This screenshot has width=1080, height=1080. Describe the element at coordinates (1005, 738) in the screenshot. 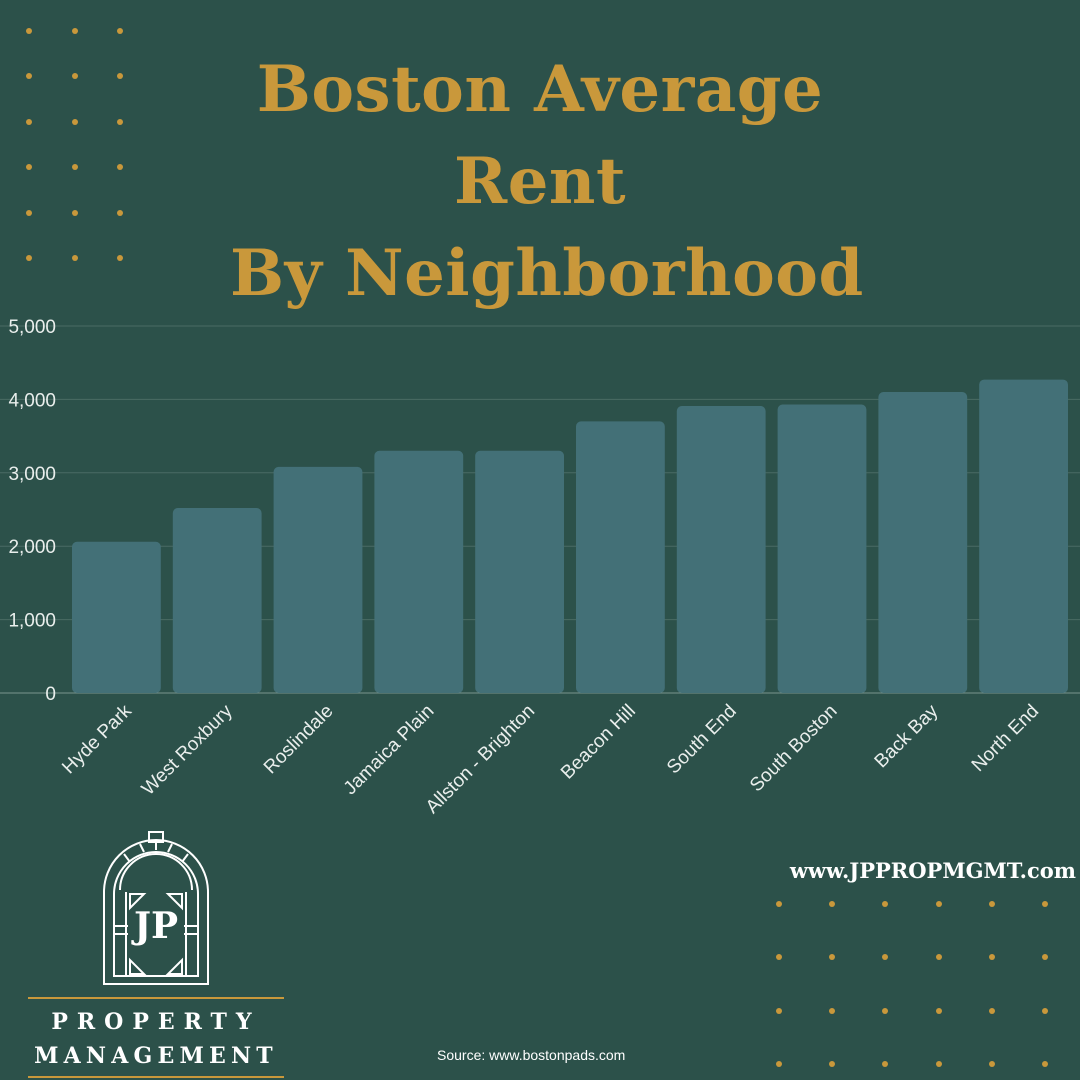

I see `x-tick-label: North End` at that location.